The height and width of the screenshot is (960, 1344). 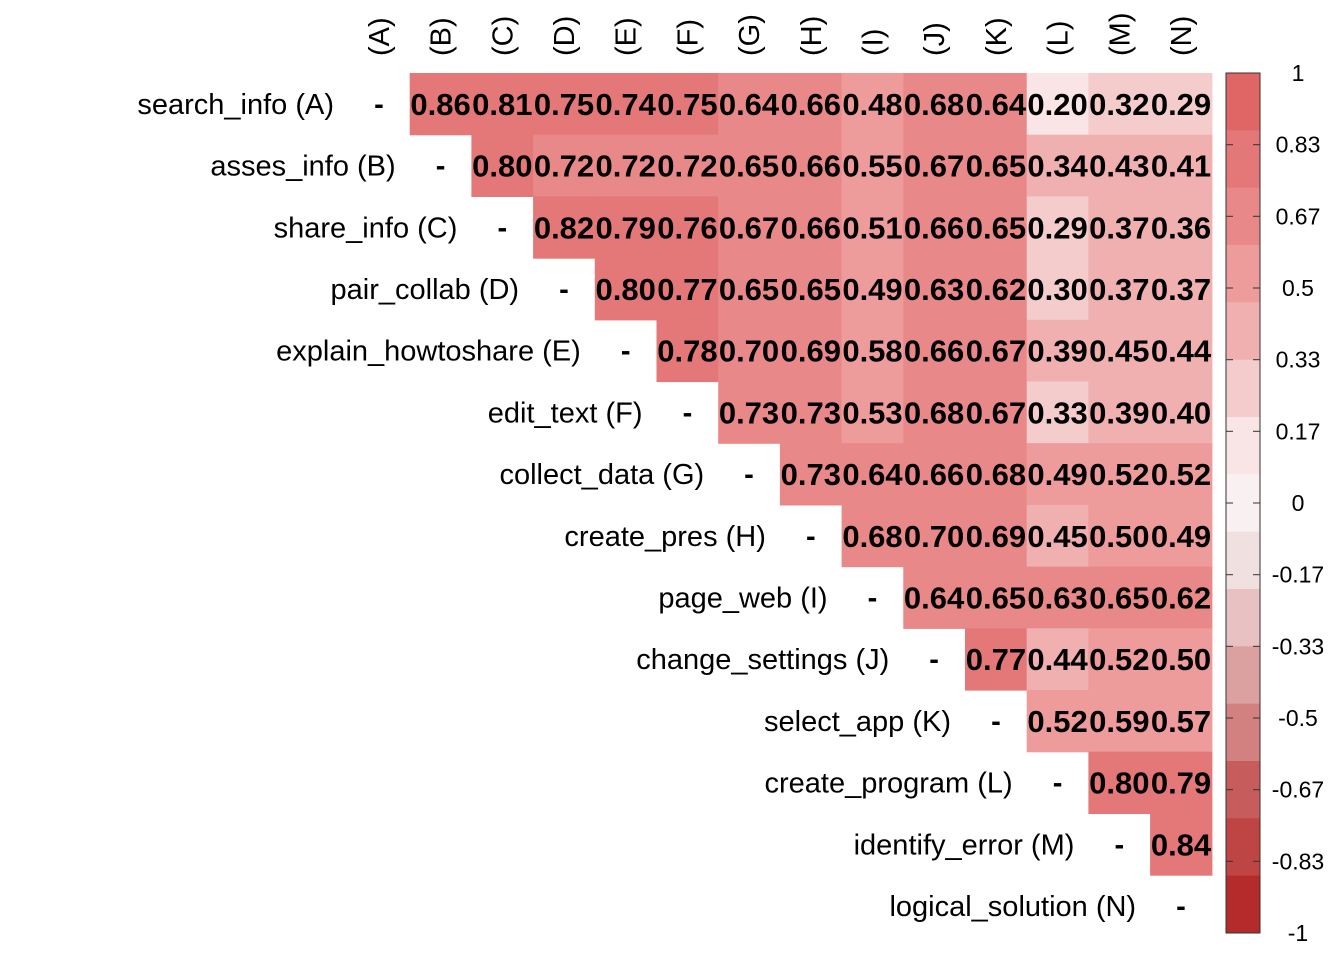 What do you see at coordinates (1298, 646) in the screenshot?
I see `legend-tick-label: -0.33` at bounding box center [1298, 646].